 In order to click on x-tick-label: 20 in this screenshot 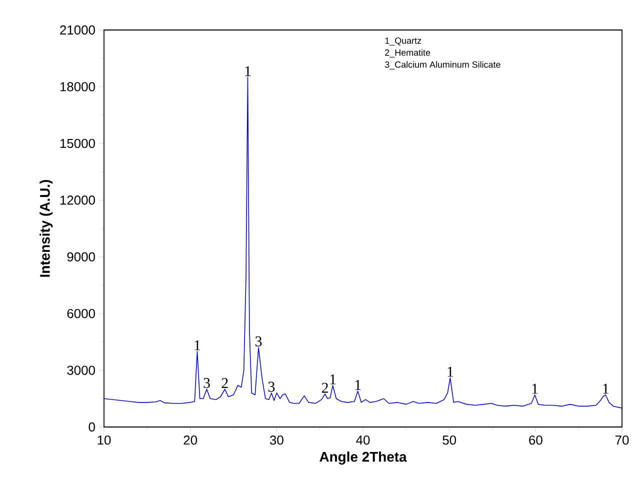, I will do `click(191, 440)`.